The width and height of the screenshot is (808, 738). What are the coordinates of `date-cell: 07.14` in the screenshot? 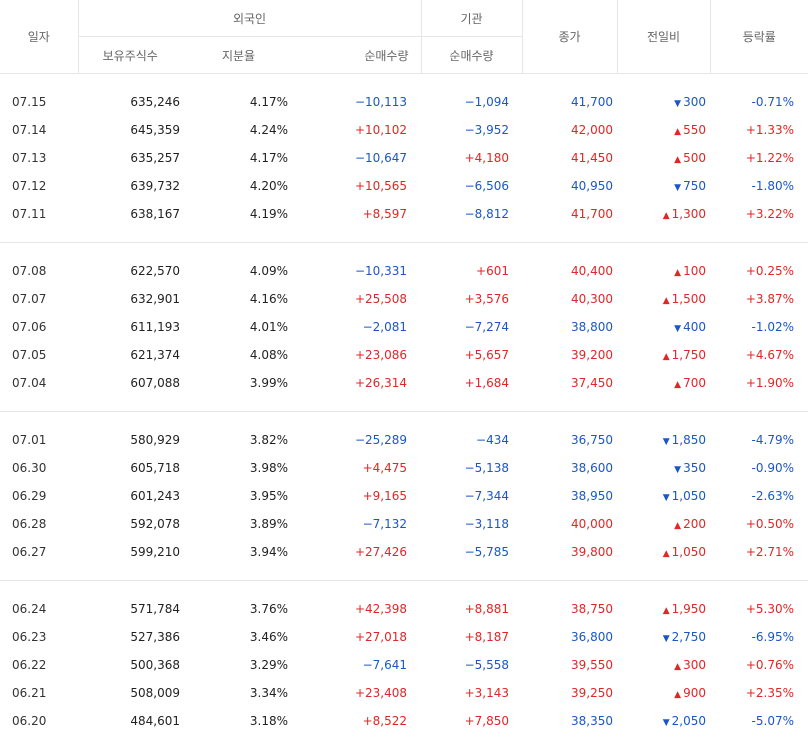 It's located at (29, 130).